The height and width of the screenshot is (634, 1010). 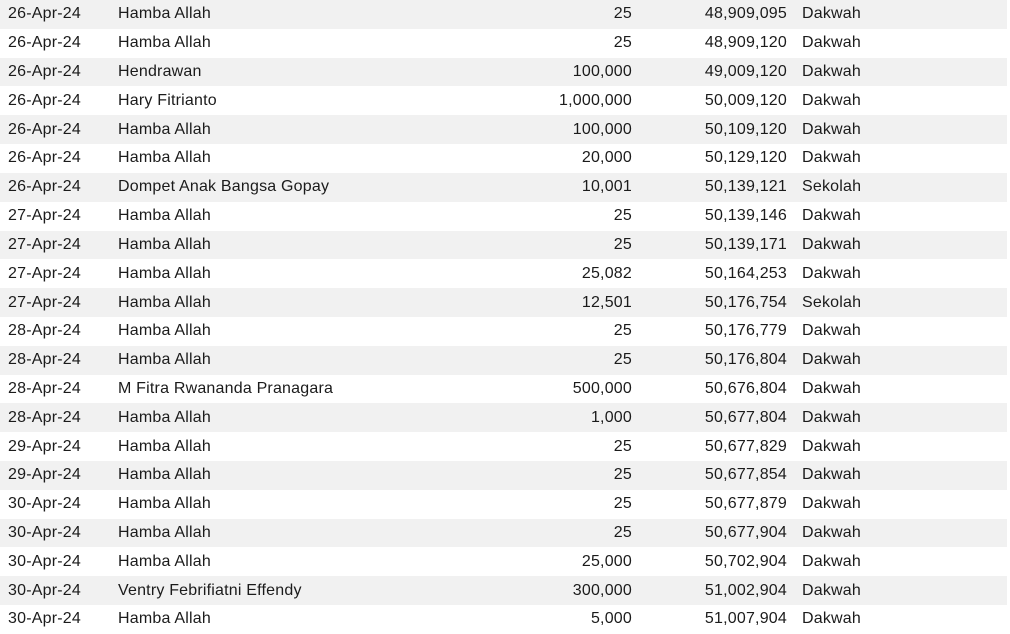 What do you see at coordinates (745, 360) in the screenshot?
I see `cell-running-balance: 50,176,804` at bounding box center [745, 360].